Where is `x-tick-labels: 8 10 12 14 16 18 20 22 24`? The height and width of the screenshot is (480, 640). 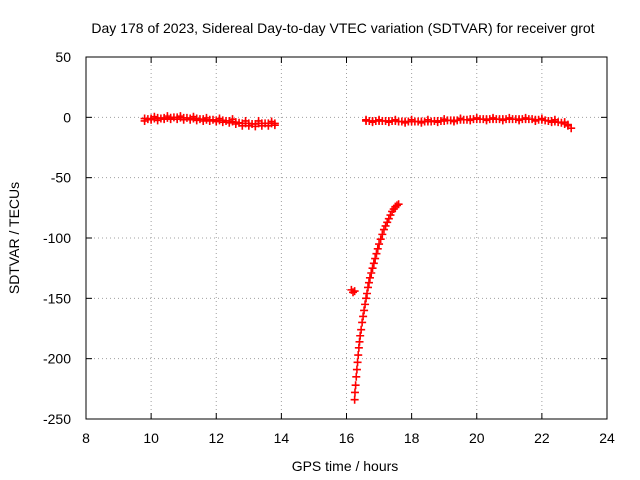 x-tick-labels: 8 10 12 14 16 18 20 22 24 is located at coordinates (348, 438).